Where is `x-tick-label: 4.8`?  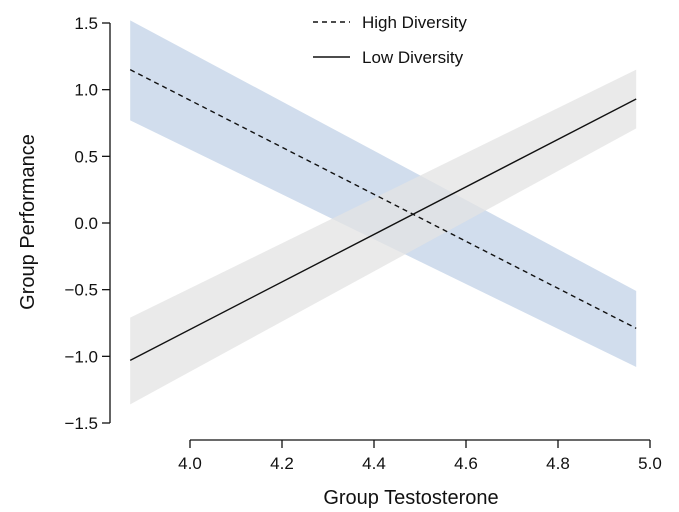 x-tick-label: 4.8 is located at coordinates (558, 463).